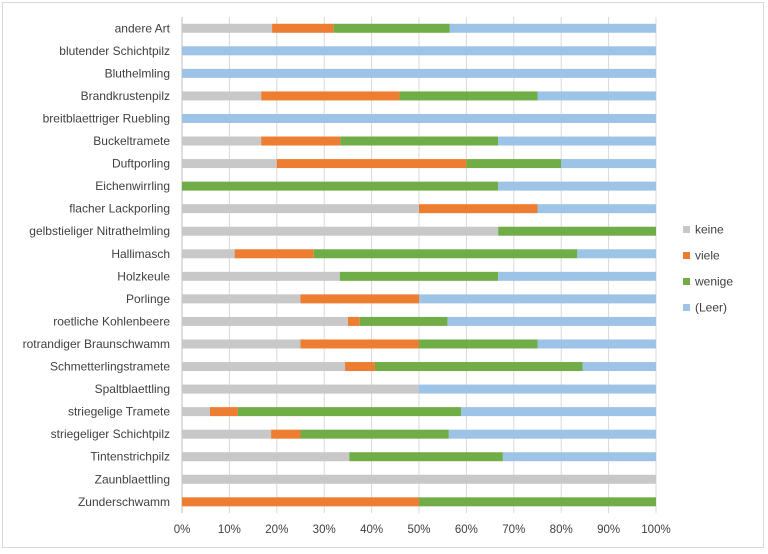  What do you see at coordinates (686, 281) in the screenshot?
I see `legend-swatch-wenige` at bounding box center [686, 281].